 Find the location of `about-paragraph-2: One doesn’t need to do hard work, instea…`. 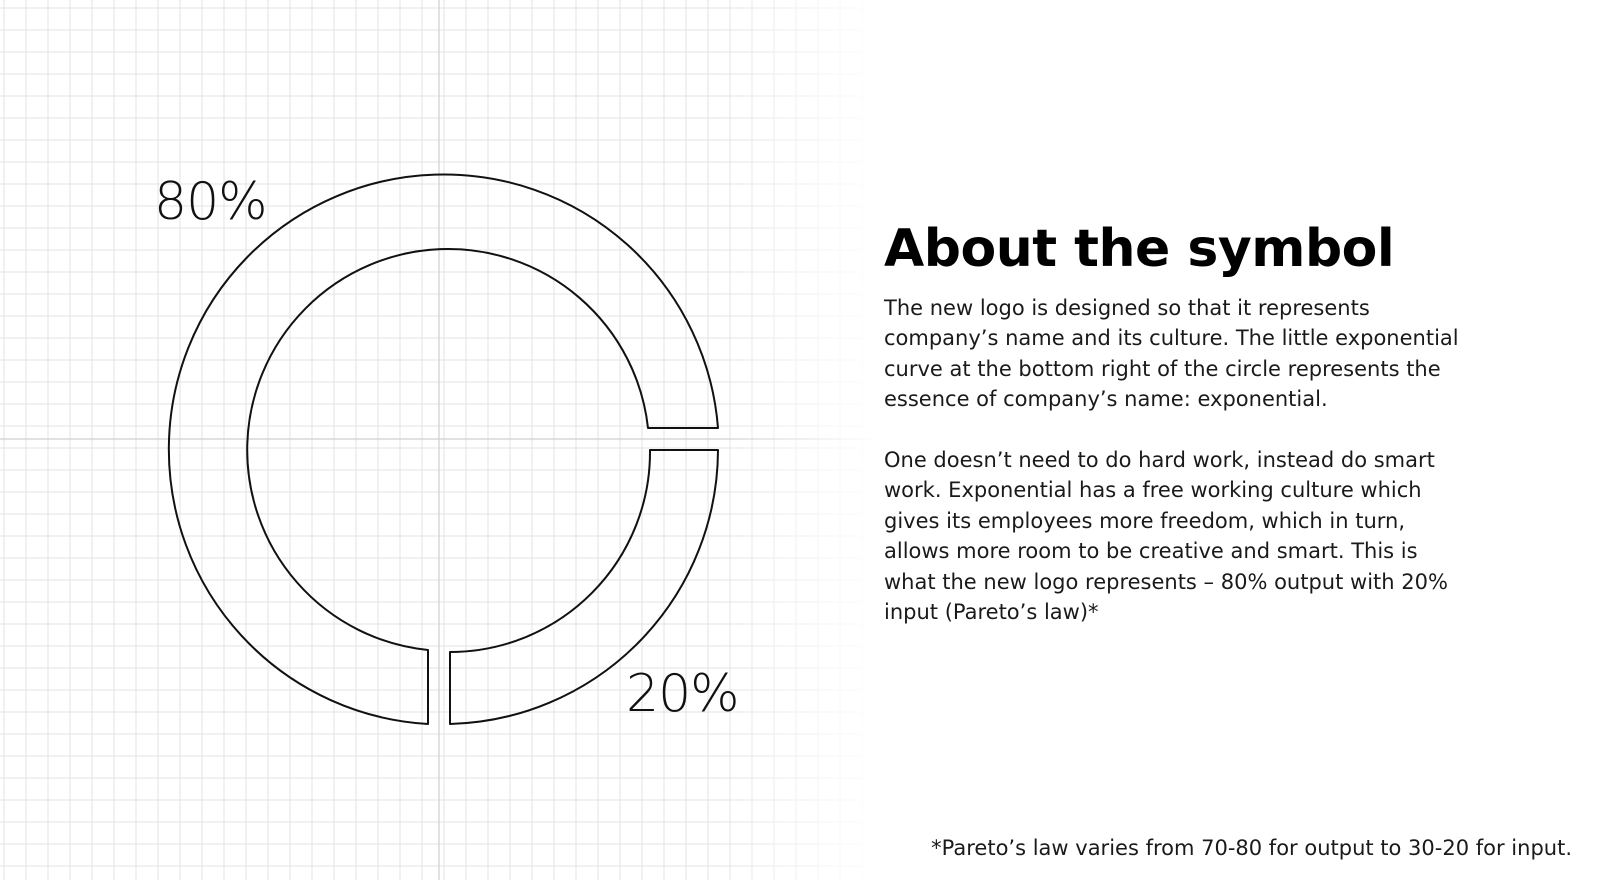

about-paragraph-2: One doesn’t need to do hard work, instea… is located at coordinates (1166, 536).